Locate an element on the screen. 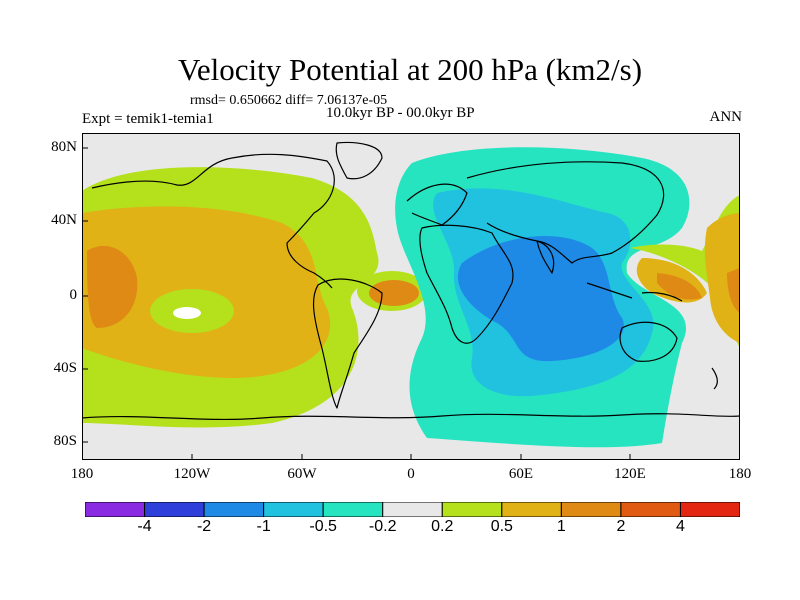 The width and height of the screenshot is (800, 600). y-tick-label: 80S is located at coordinates (65, 441).